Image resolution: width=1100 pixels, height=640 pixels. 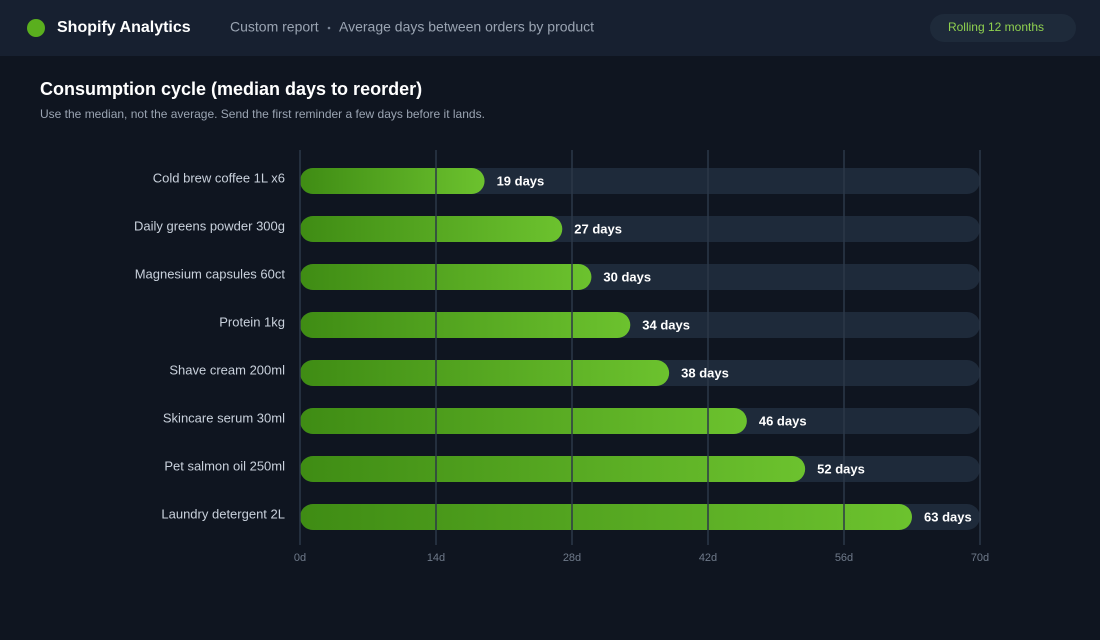 I want to click on top-bar, so click(x=550, y=28).